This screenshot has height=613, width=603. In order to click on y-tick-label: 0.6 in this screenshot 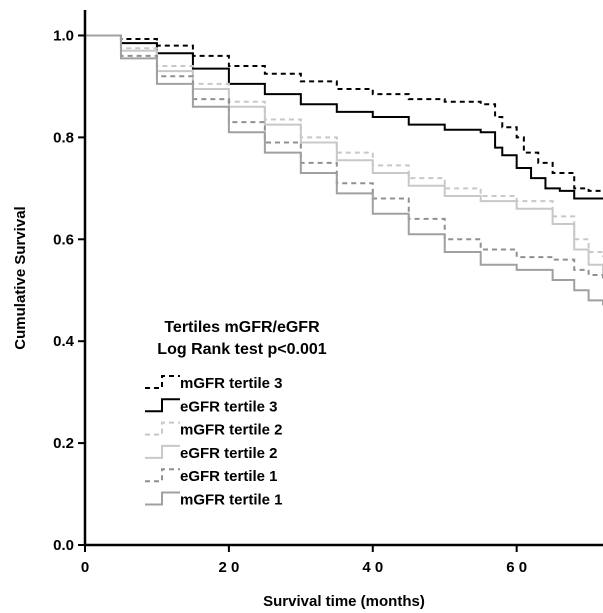, I will do `click(63, 239)`.